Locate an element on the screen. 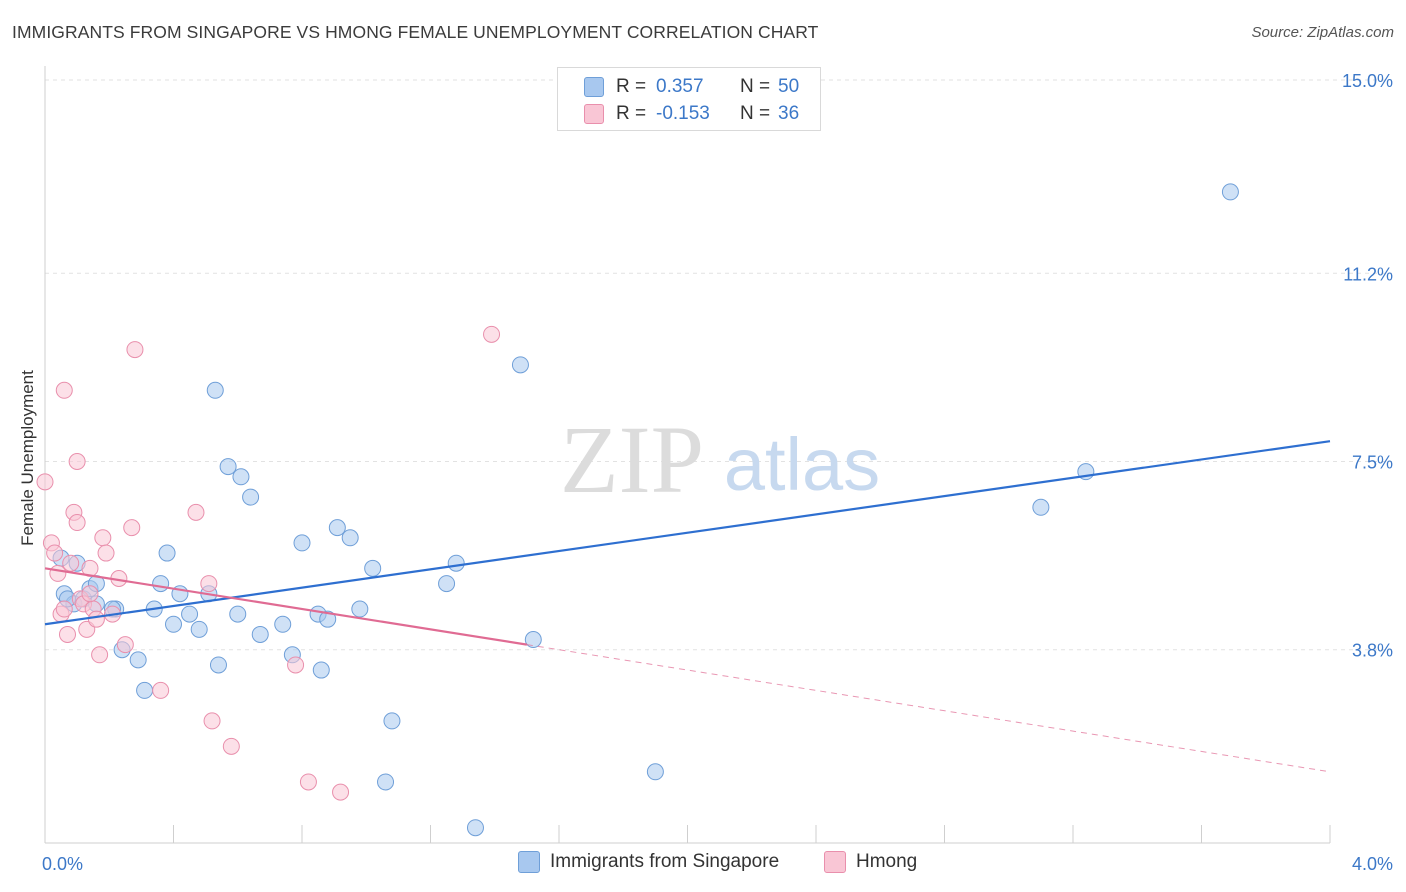 This screenshot has height=892, width=1406. legend-row-singapore: R = 0.357 N = 50 is located at coordinates (691, 87).